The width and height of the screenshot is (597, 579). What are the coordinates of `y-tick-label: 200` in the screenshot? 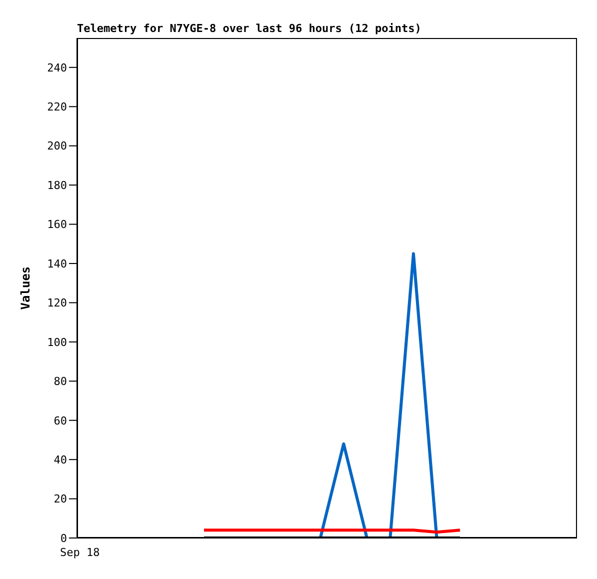 It's located at (57, 146).